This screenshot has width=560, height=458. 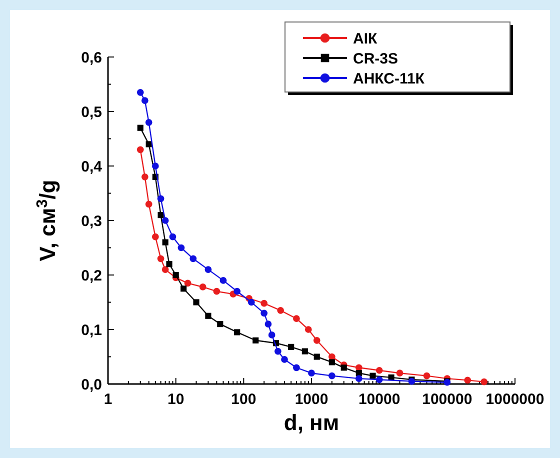 What do you see at coordinates (379, 399) in the screenshot?
I see `x-tick-label: 10000` at bounding box center [379, 399].